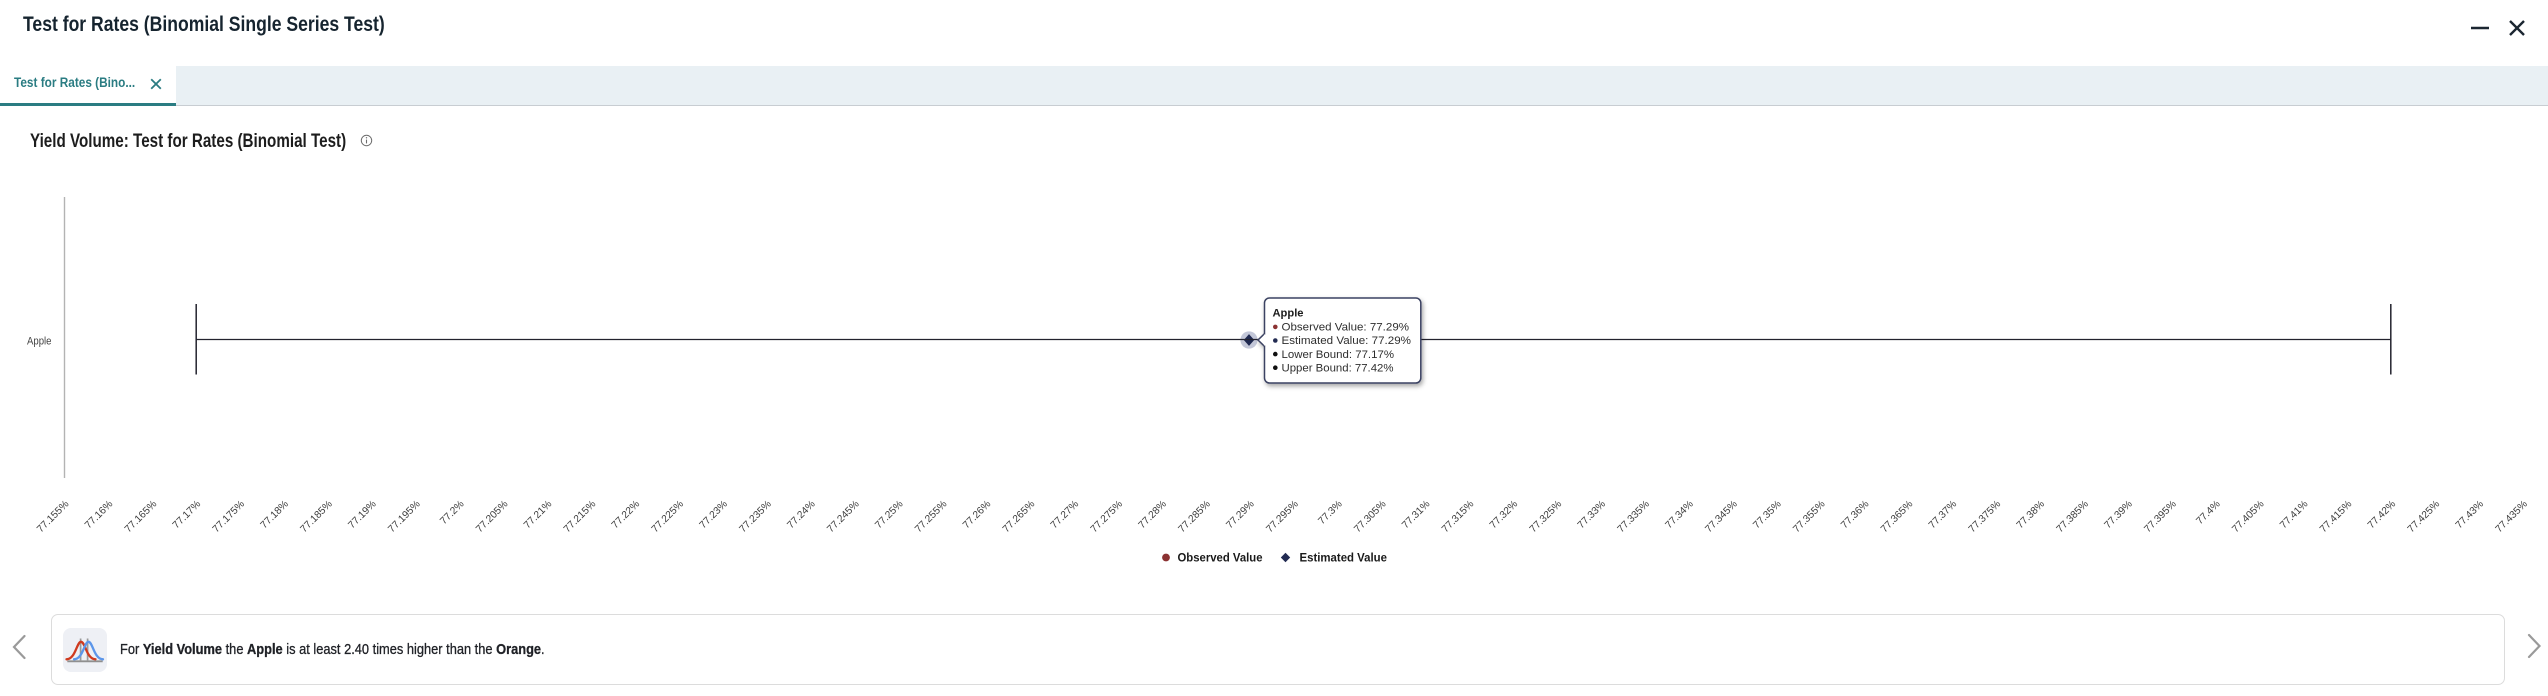 The height and width of the screenshot is (696, 2548). Describe the element at coordinates (1985, 517) in the screenshot. I see `svg-text: 77.375%` at that location.